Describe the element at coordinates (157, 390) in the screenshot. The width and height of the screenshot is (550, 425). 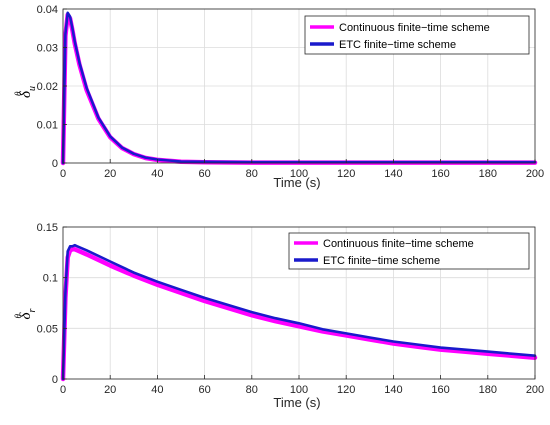
I see `x-tick-label-bottom-2: 40` at that location.